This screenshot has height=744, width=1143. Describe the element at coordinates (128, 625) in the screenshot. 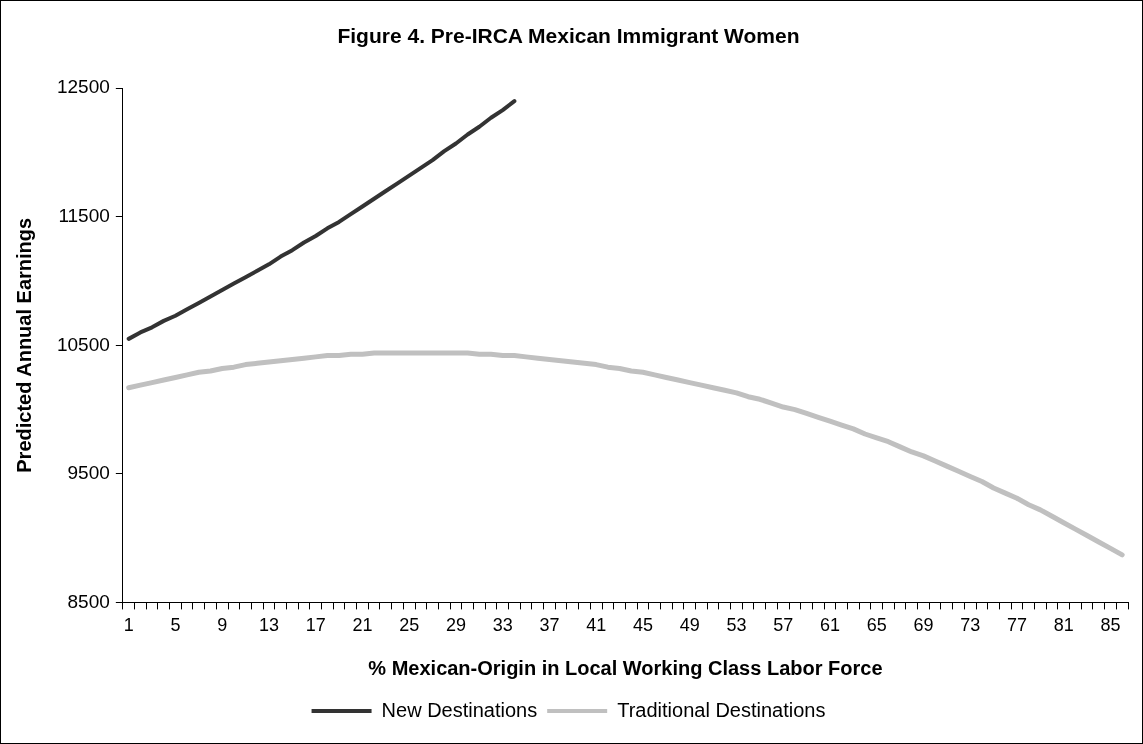

I see `x-tick-label: 1` at that location.